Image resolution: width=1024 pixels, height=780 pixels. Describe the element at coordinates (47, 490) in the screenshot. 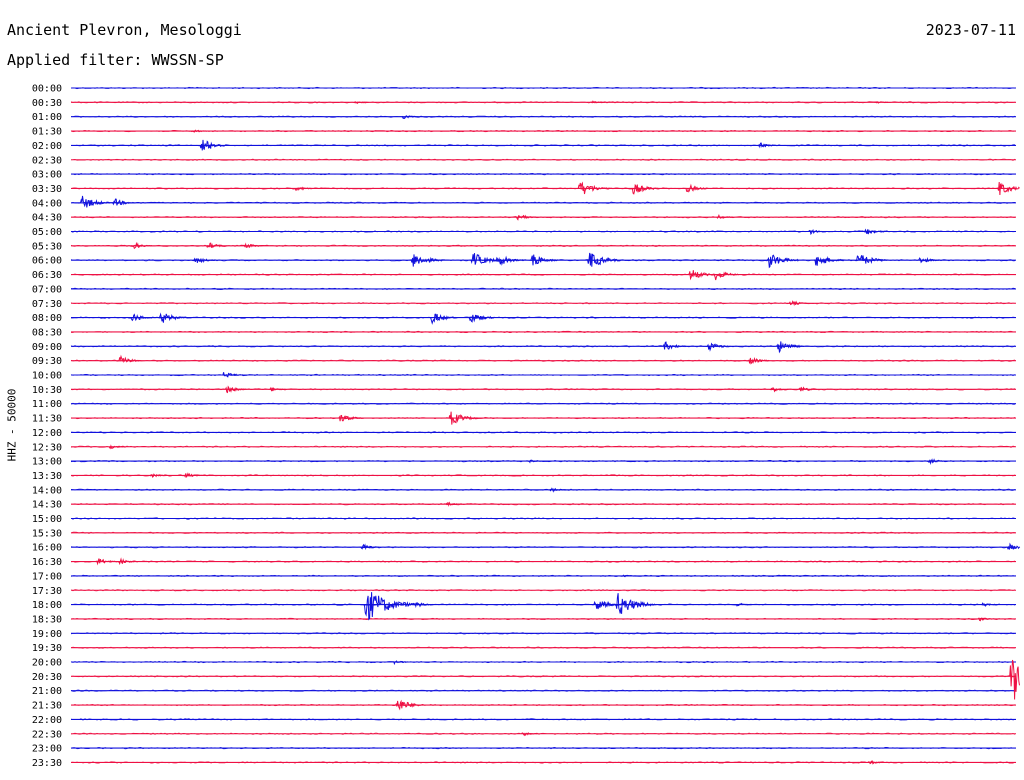

I see `row-time-label: 14:00` at that location.